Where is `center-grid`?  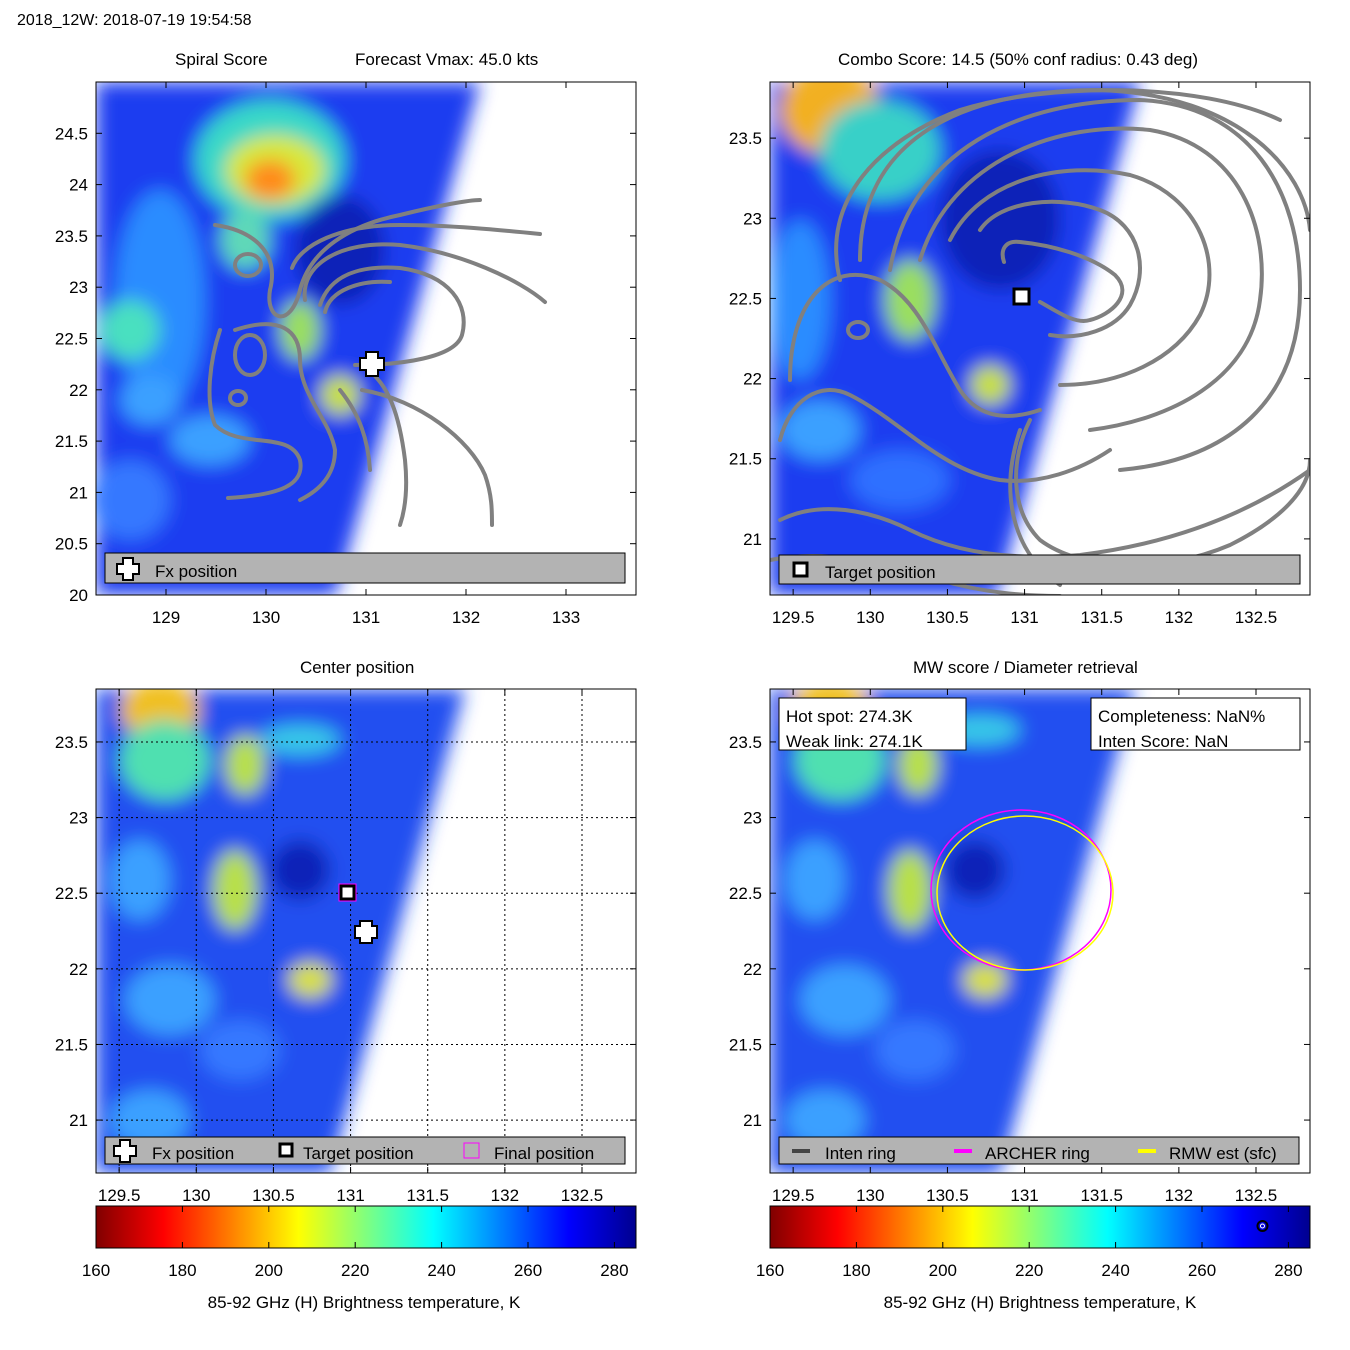
center-grid is located at coordinates (366, 931).